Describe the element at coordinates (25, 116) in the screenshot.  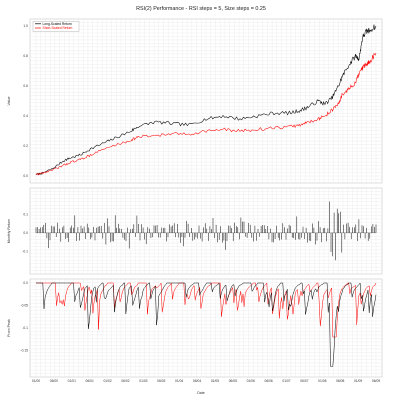
I see `y-tick-label: 0.4` at that location.